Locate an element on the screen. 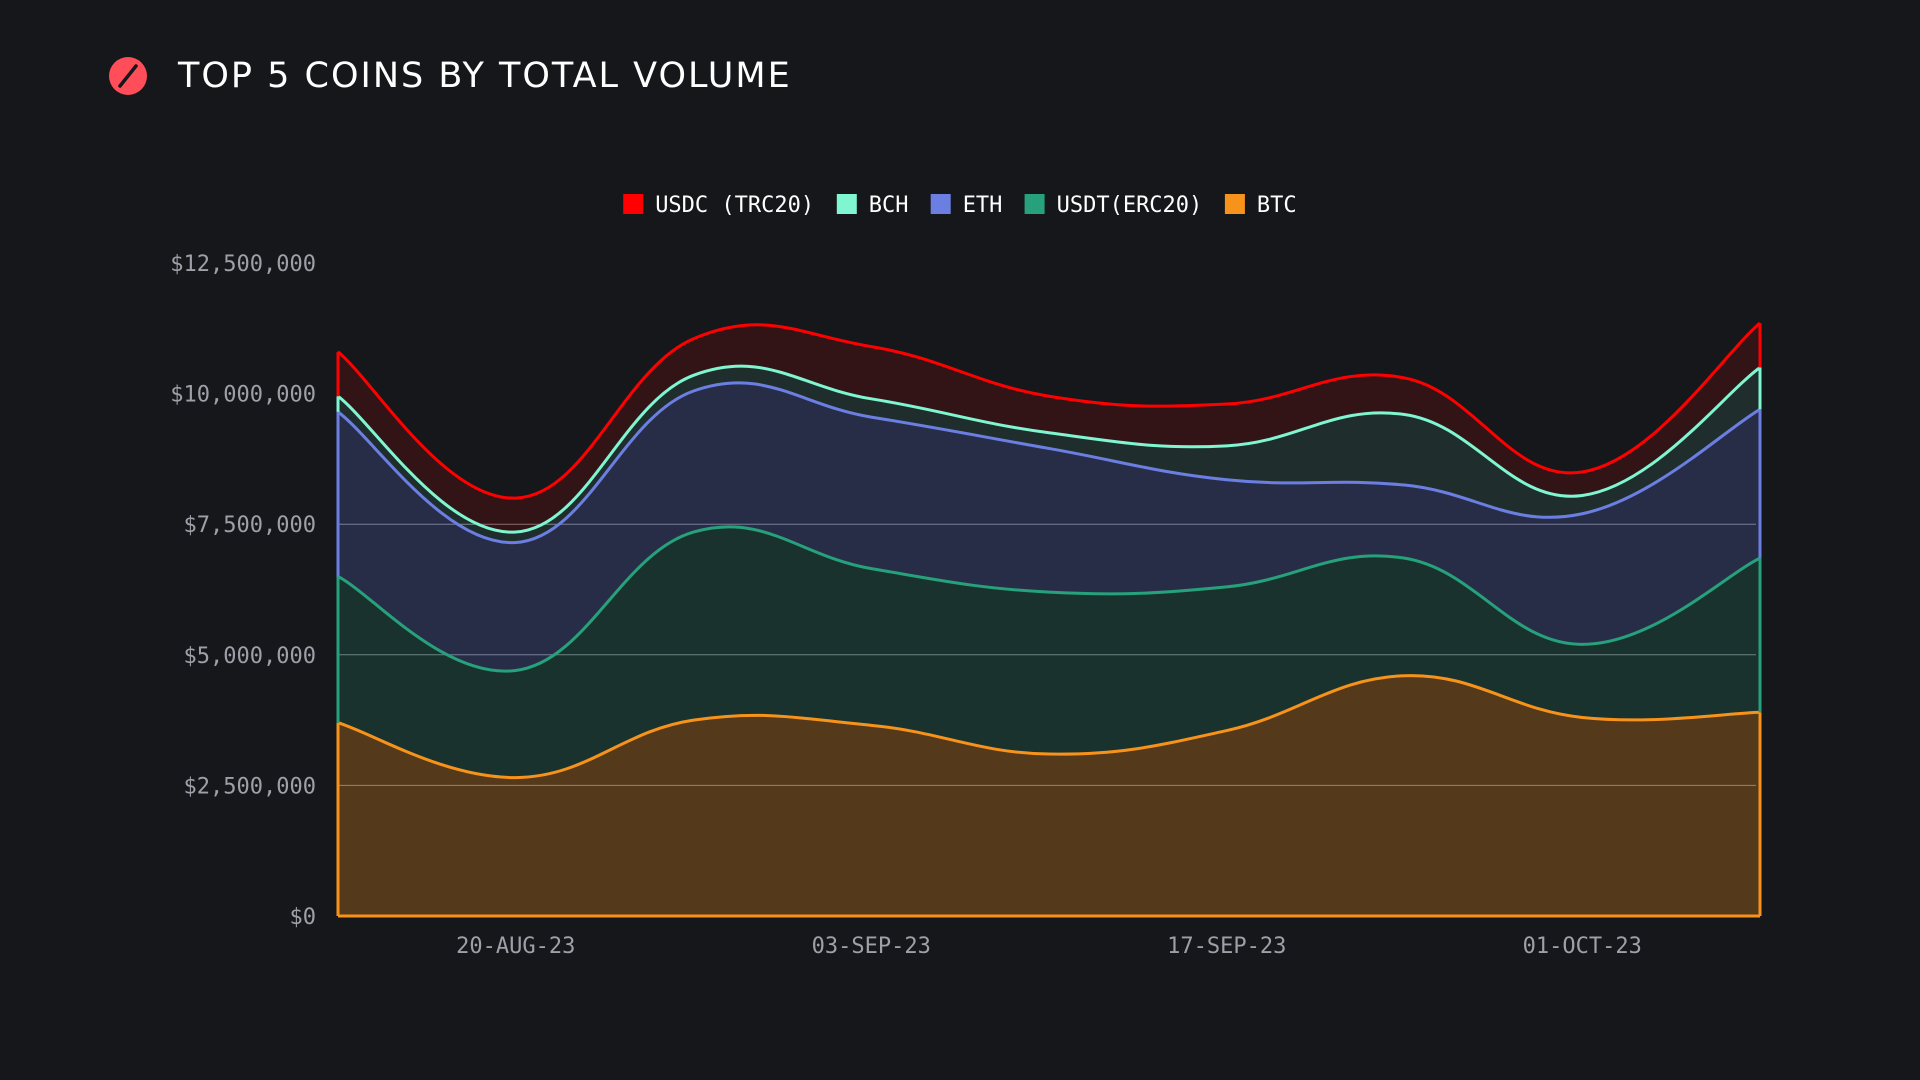 The height and width of the screenshot is (1080, 1920). line-usdt-erc20- is located at coordinates (1049, 599).